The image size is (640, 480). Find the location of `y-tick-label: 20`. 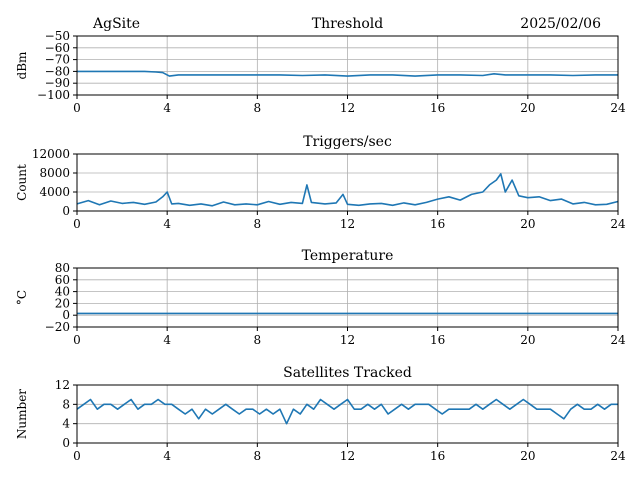

y-tick-label: 20 is located at coordinates (62, 303).